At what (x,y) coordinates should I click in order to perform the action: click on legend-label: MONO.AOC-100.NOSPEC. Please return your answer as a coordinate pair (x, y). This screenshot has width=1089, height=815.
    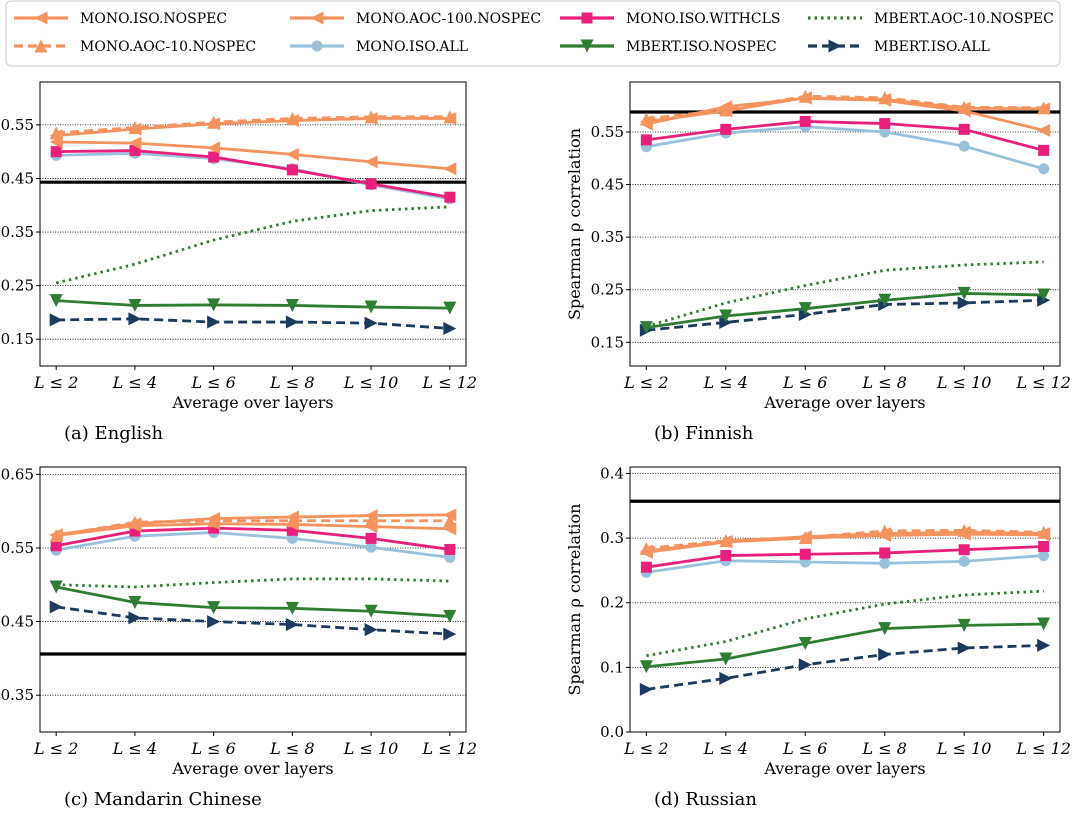
    Looking at the image, I should click on (448, 19).